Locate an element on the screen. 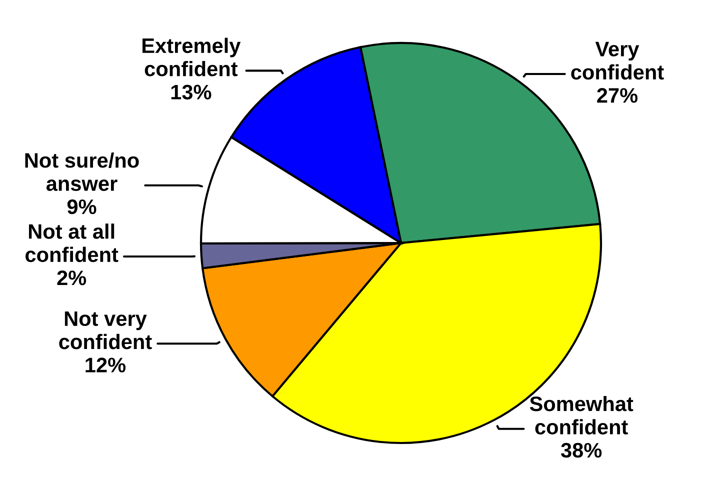 This screenshot has height=478, width=709. data-label: 13% is located at coordinates (191, 92).